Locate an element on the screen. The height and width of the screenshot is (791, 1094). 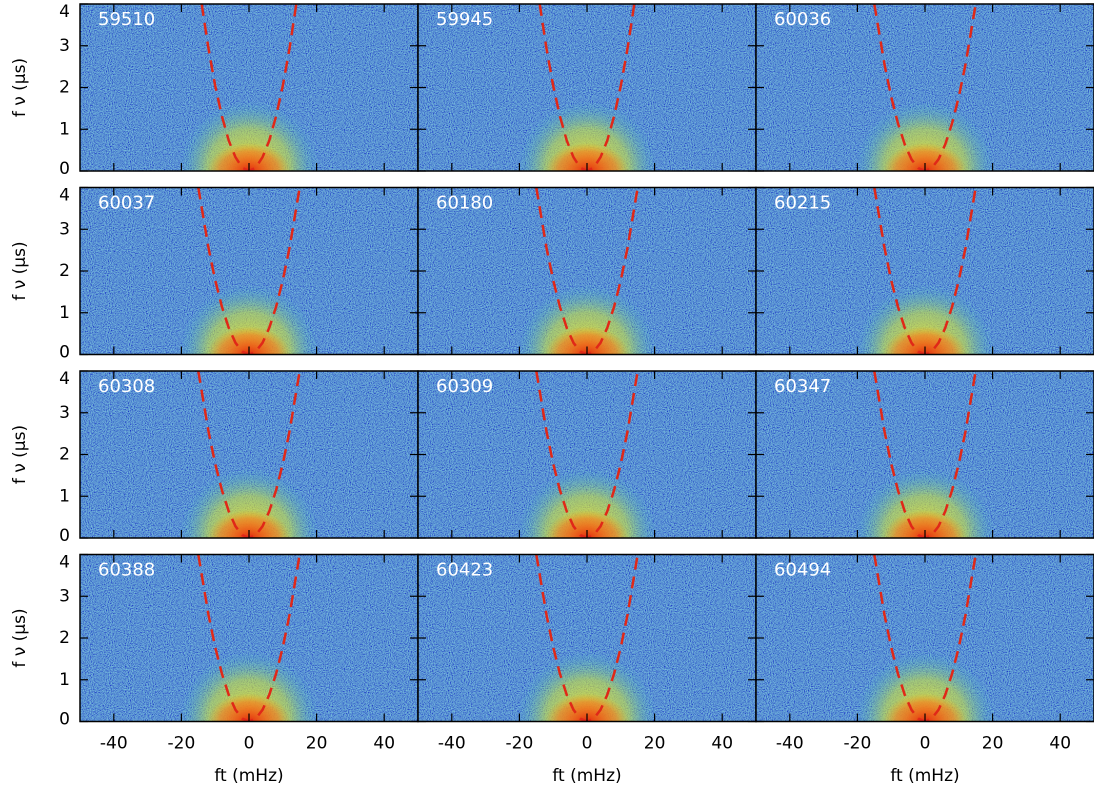
panel-label: 59945 is located at coordinates (464, 19).